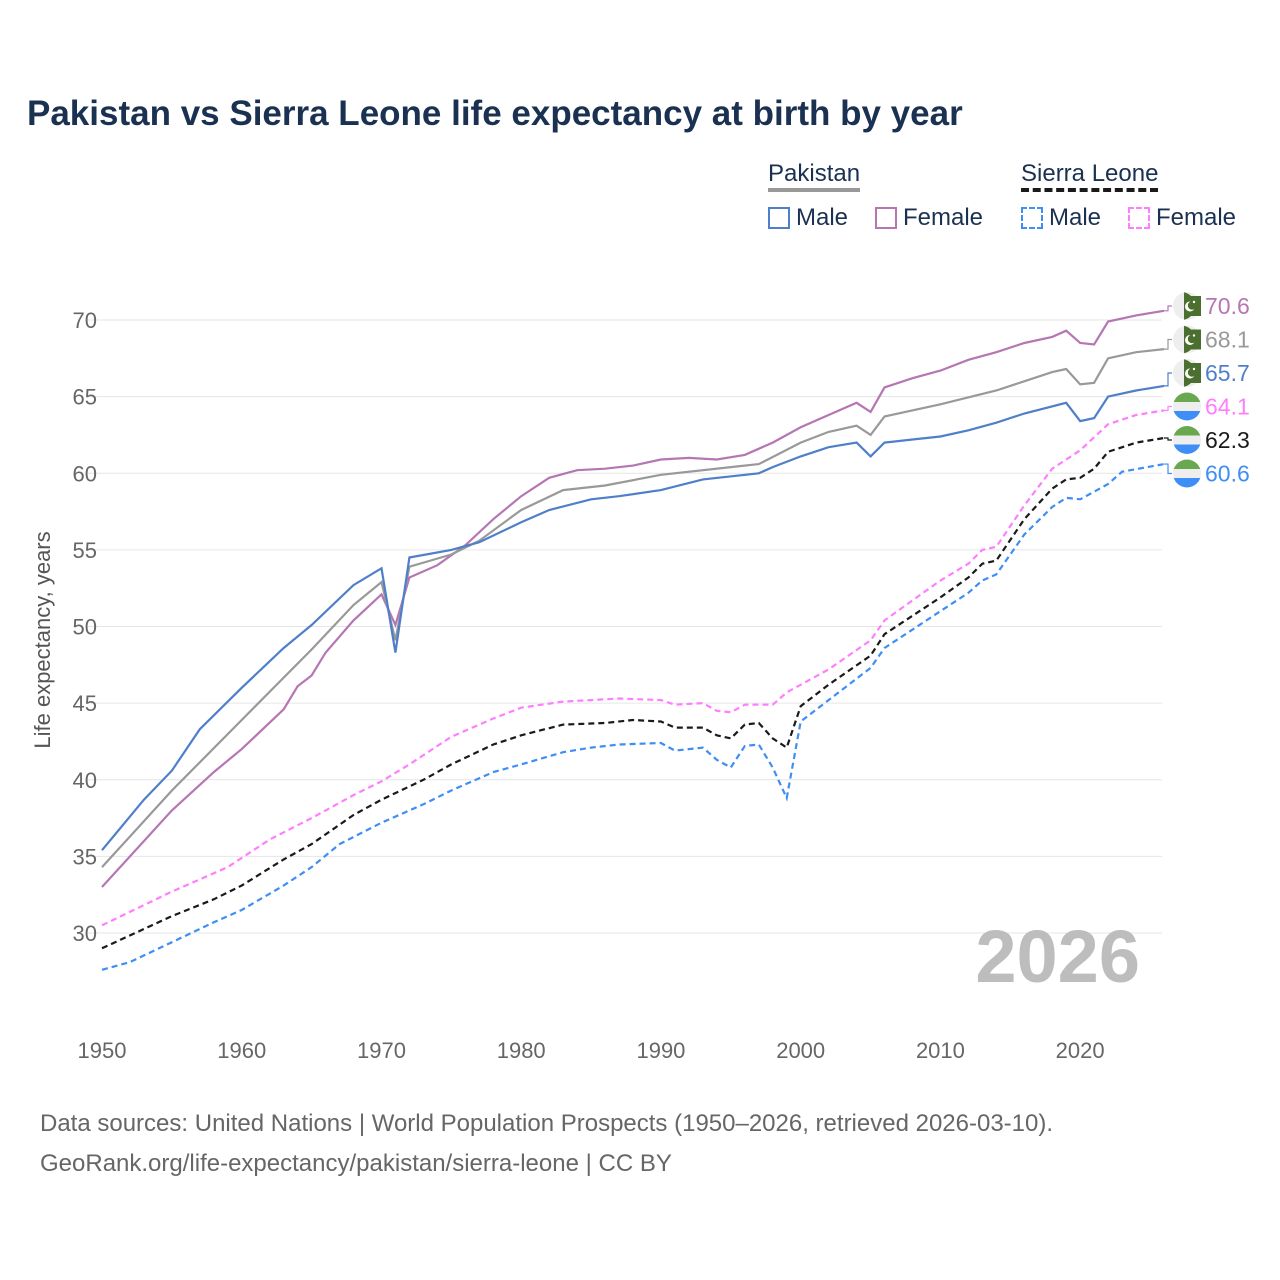  What do you see at coordinates (814, 176) in the screenshot?
I see `legend-pakistan-heading: Pakistan` at bounding box center [814, 176].